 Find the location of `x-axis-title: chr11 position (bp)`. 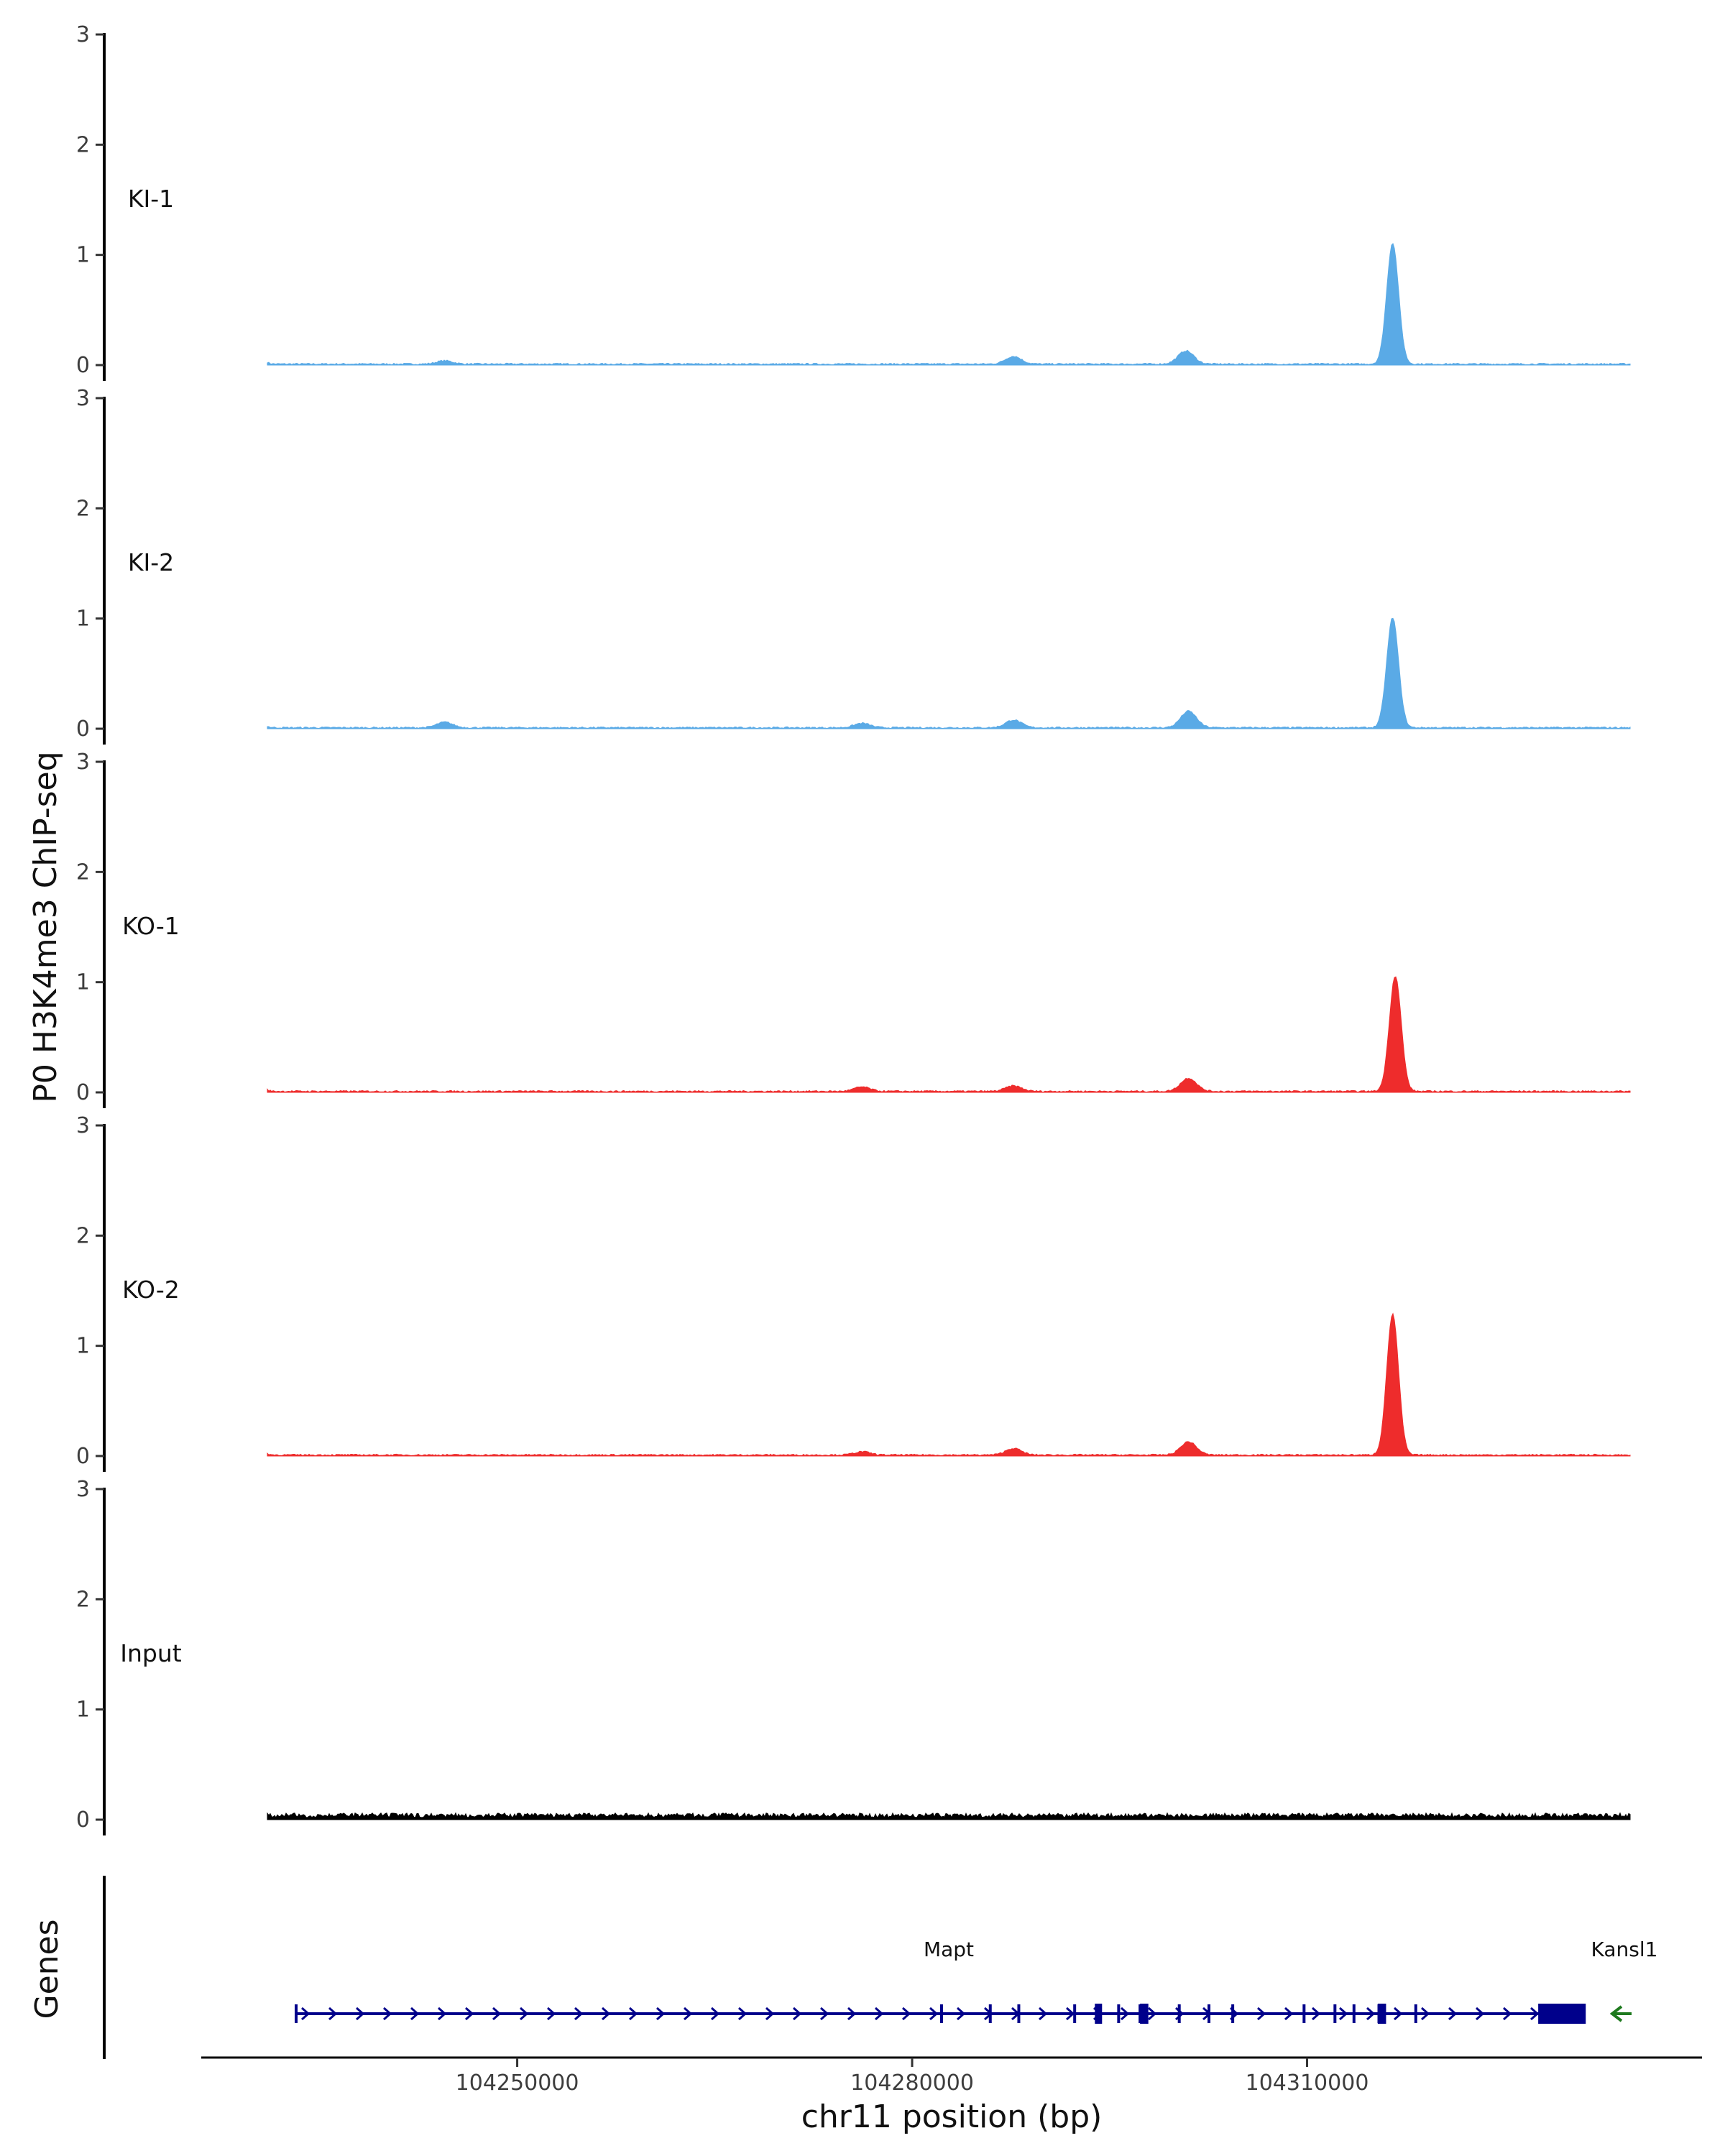

x-axis-title: chr11 position (bp) is located at coordinates (952, 2117).